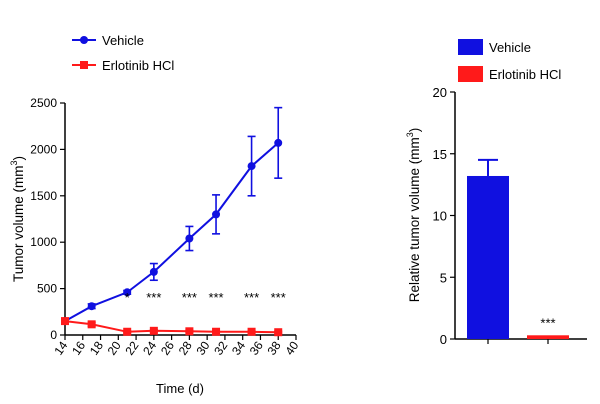 The image size is (600, 404). What do you see at coordinates (525, 74) in the screenshot?
I see `legend-bar-erlotinib-label: Erlotinib HCl` at bounding box center [525, 74].